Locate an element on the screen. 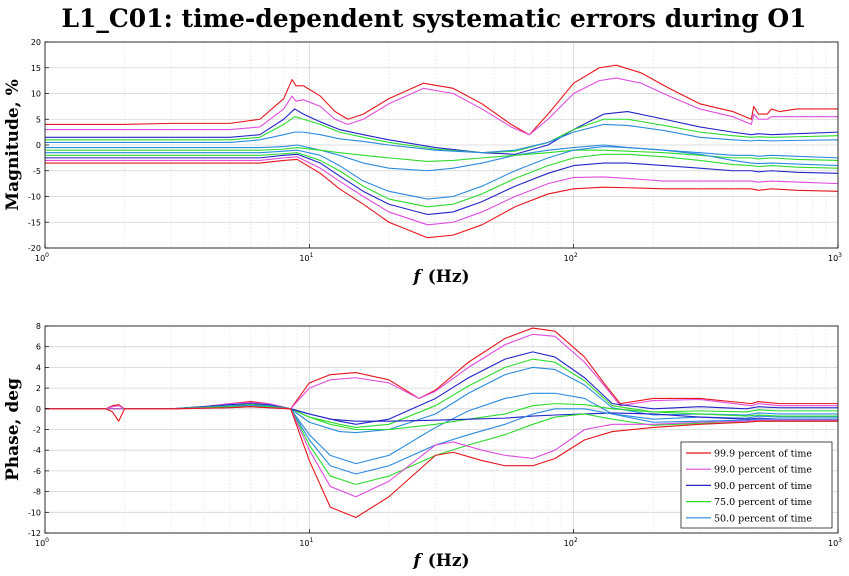 The width and height of the screenshot is (849, 576). y-tick-label: -5 is located at coordinates (37, 171).